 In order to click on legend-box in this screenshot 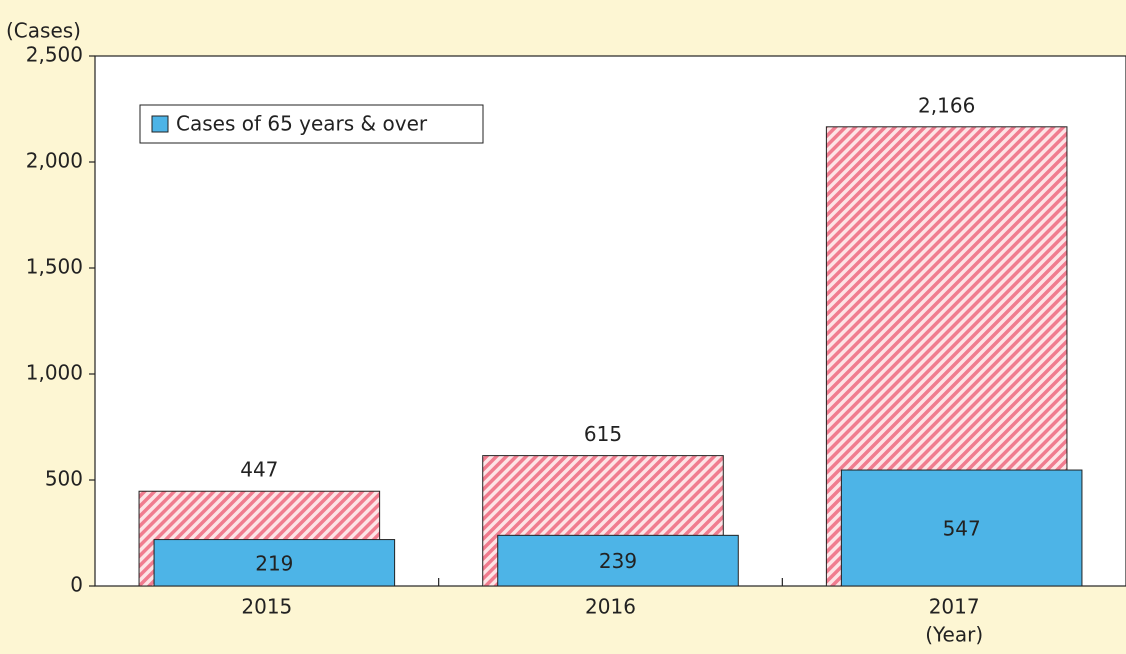, I will do `click(311, 124)`.